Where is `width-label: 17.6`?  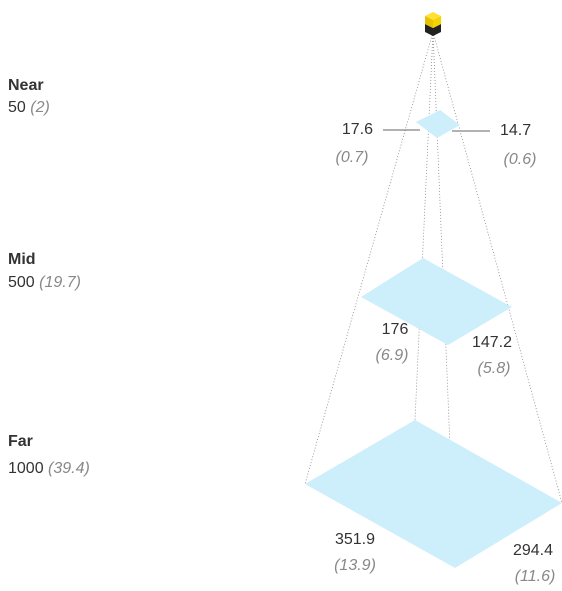
width-label: 17.6 is located at coordinates (357, 129).